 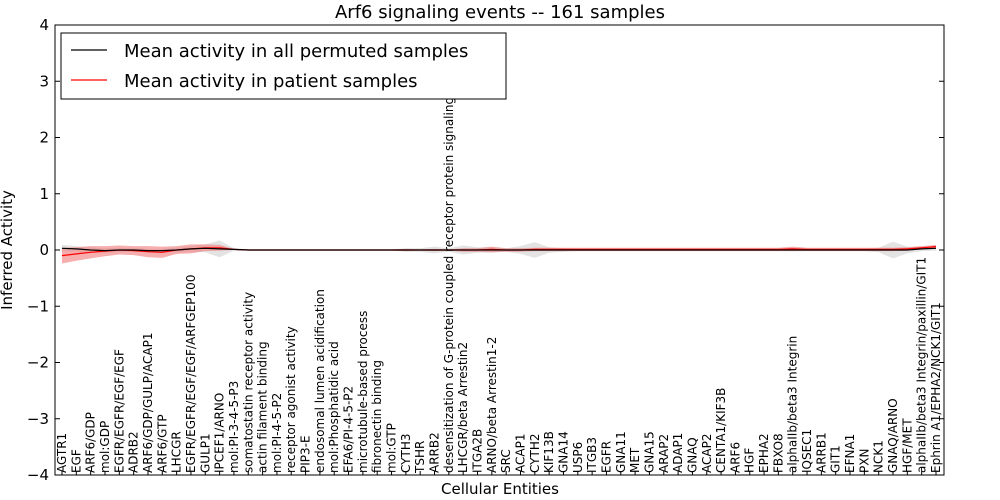 What do you see at coordinates (907, 445) in the screenshot?
I see `x-tick-label: HGF/MET` at bounding box center [907, 445].